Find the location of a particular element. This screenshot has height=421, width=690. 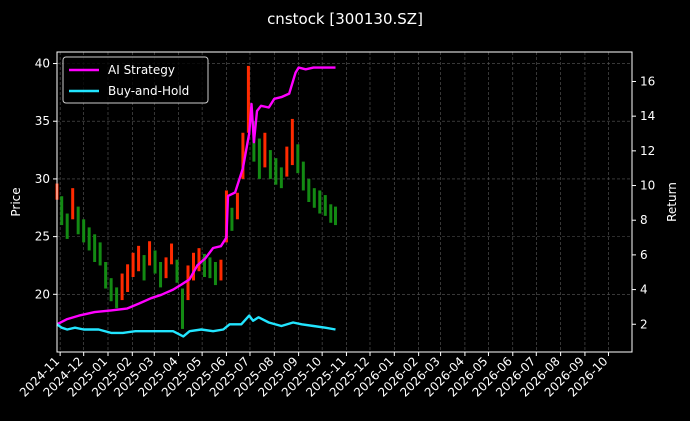

legend: AI Strategy Buy-and-Hold is located at coordinates (135, 80).